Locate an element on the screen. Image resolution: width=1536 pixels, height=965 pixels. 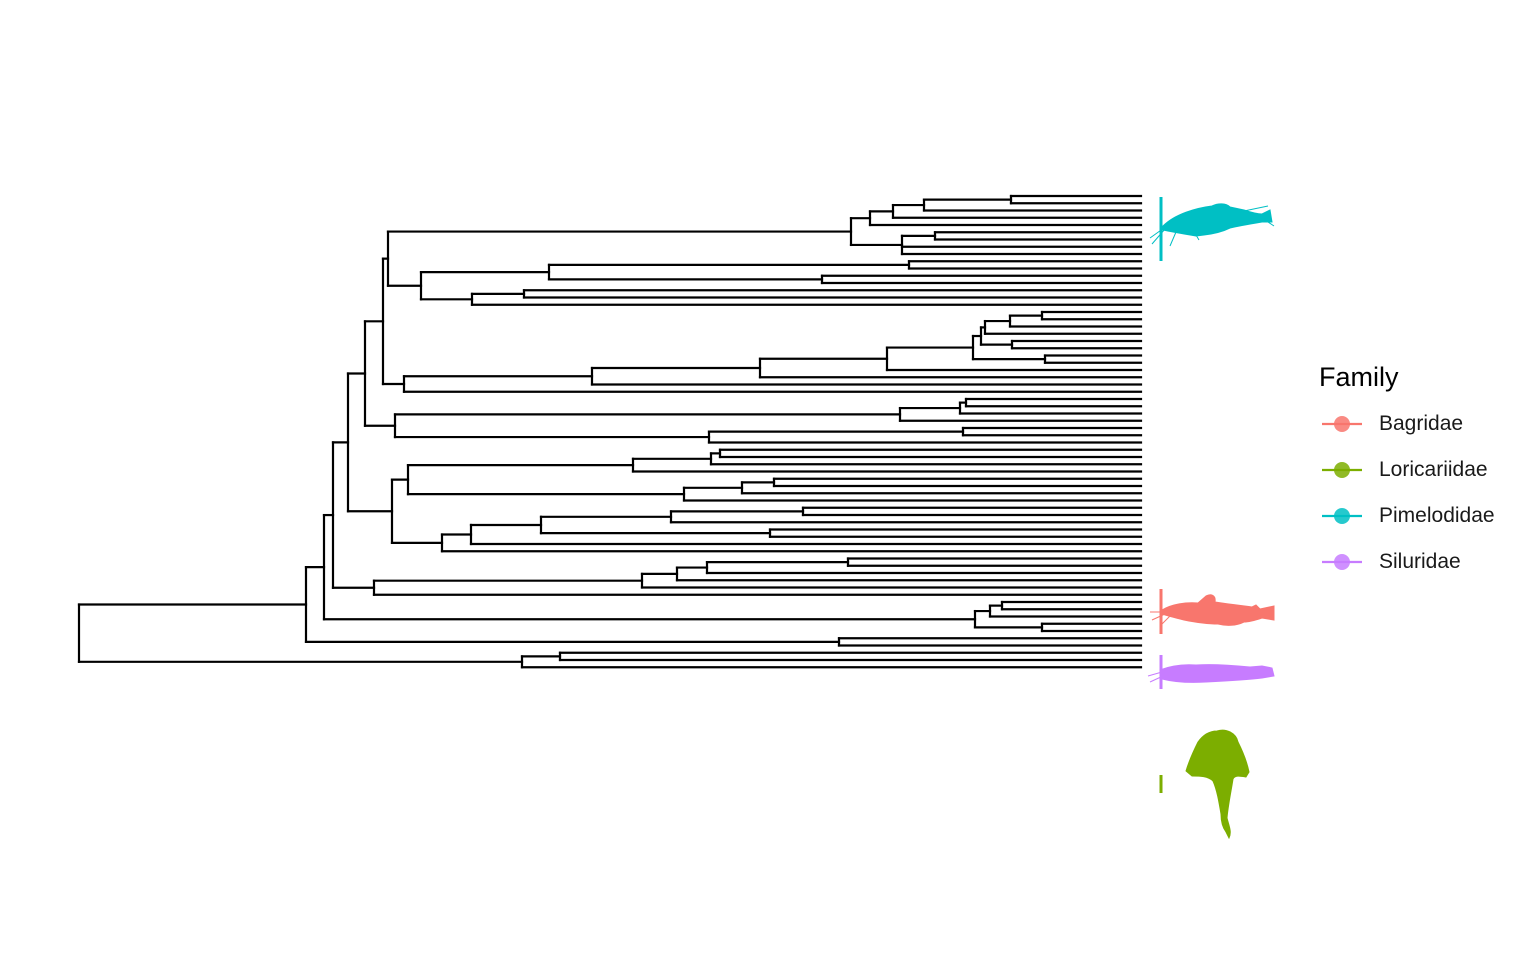
legend-item: Bagridae is located at coordinates (1423, 429).